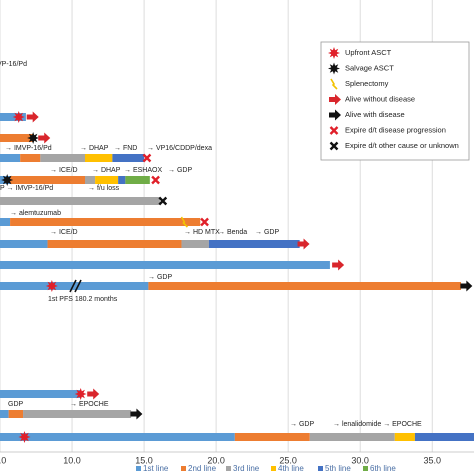  What do you see at coordinates (432, 460) in the screenshot?
I see `x-tick-label: 35.0` at bounding box center [432, 460].